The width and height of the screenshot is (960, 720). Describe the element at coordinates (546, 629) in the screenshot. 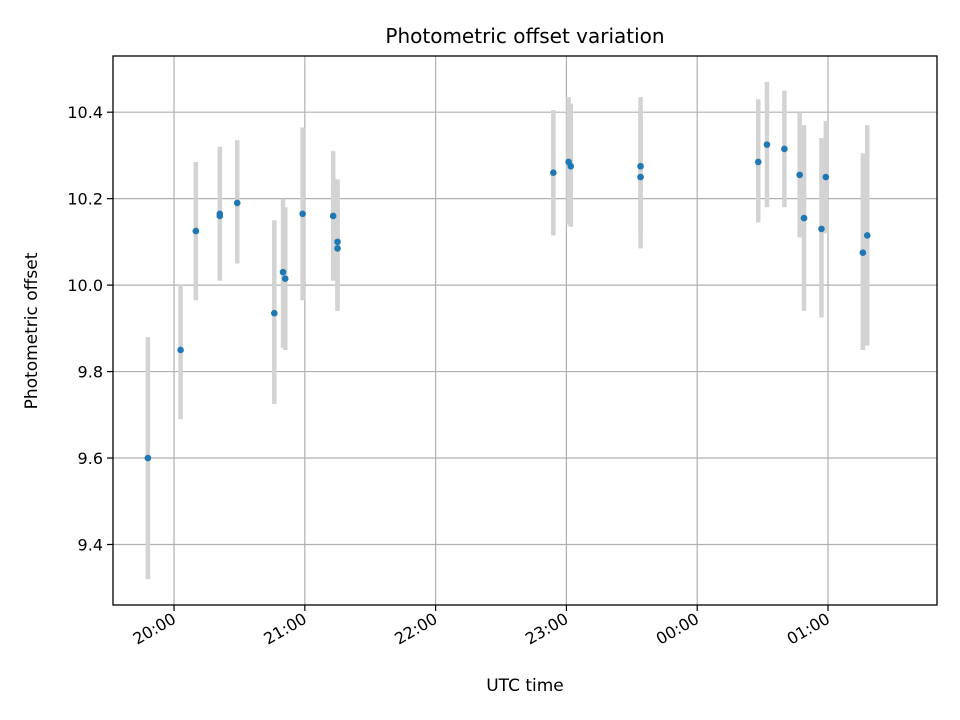

I see `x-tick-label: 23:00` at that location.